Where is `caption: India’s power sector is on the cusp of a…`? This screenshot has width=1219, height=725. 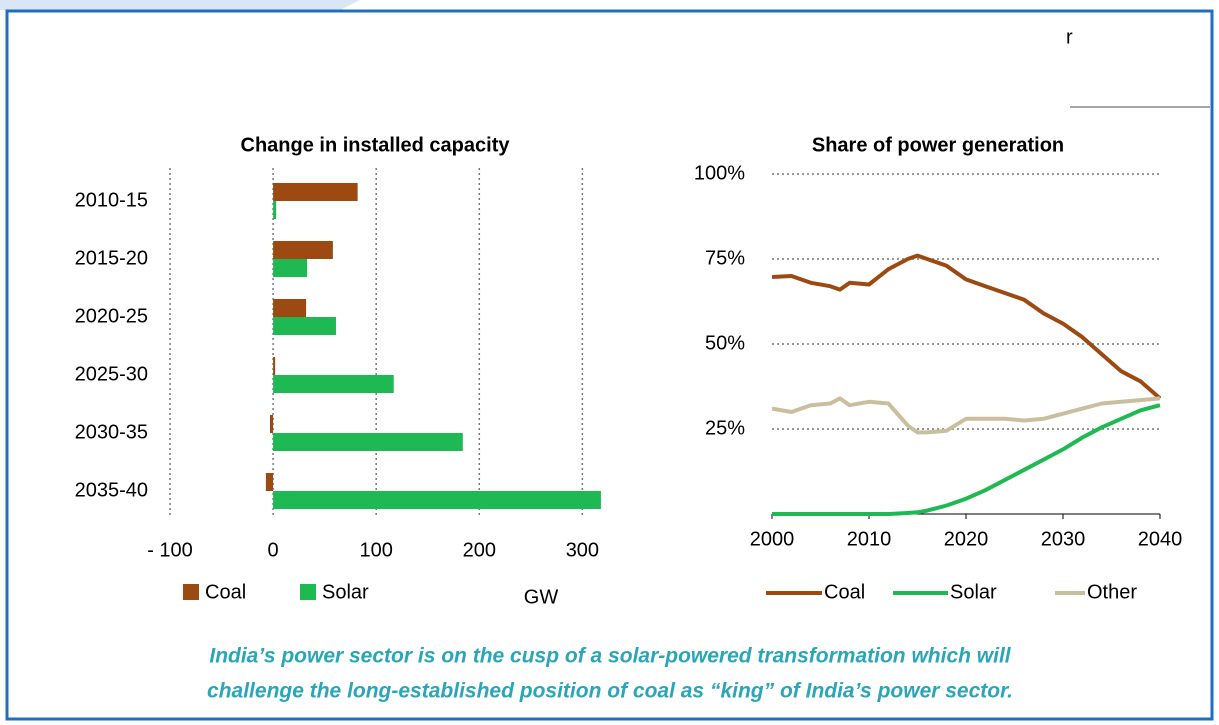
caption: India’s power sector is on the cusp of a… is located at coordinates (610, 656).